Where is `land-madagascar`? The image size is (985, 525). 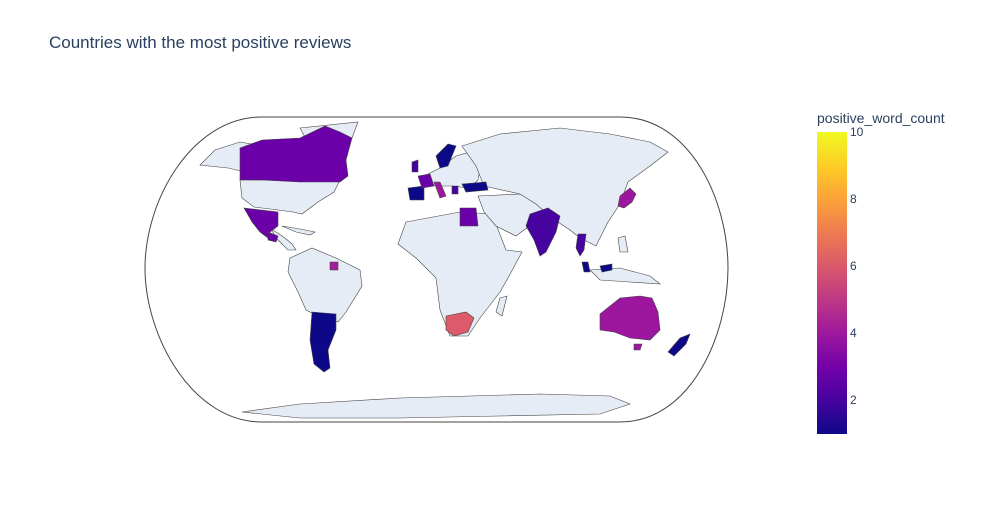 land-madagascar is located at coordinates (501, 306).